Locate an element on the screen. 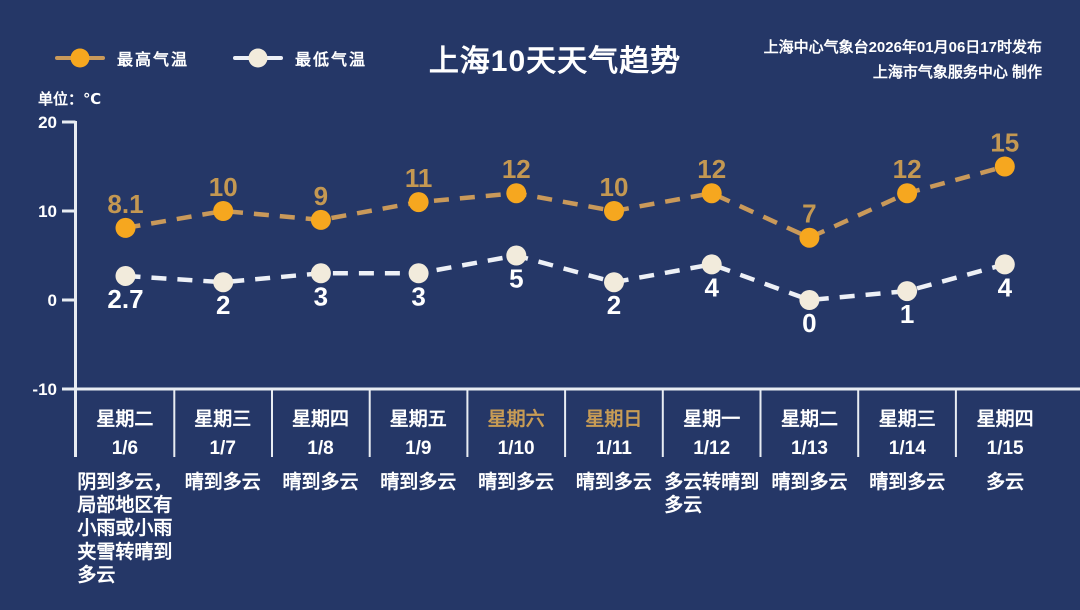 The image size is (1080, 610). y-tick-label: 0 is located at coordinates (52, 300).